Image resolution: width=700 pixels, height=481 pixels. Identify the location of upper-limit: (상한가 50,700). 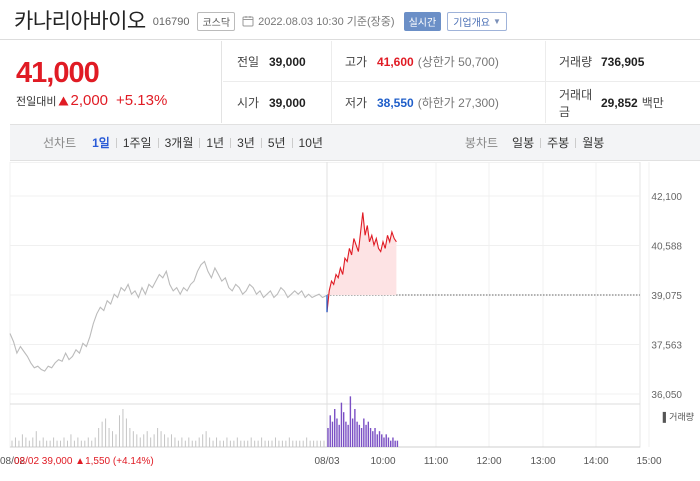
(458, 62).